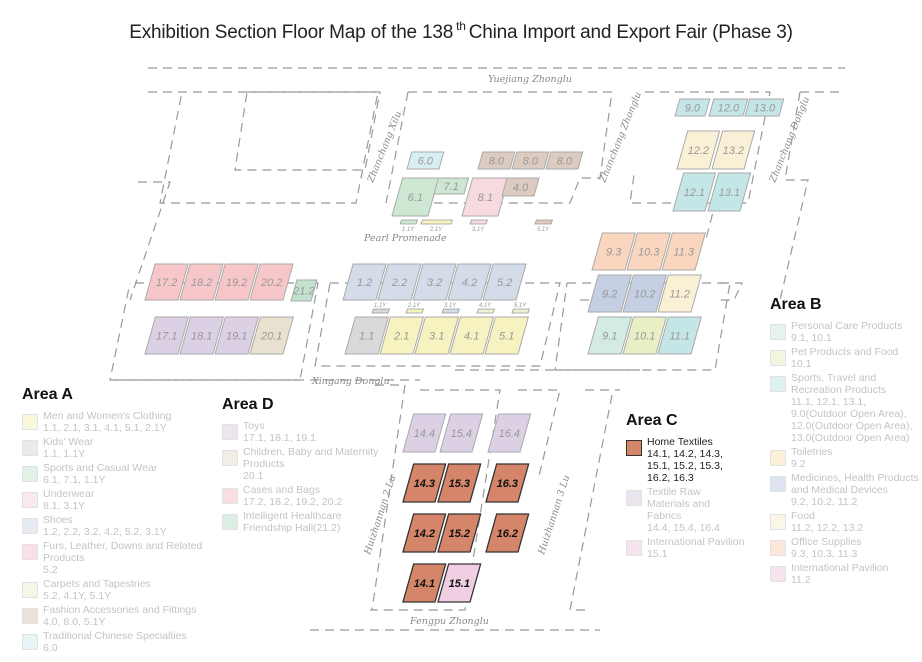 The width and height of the screenshot is (922, 662). What do you see at coordinates (728, 107) in the screenshot?
I see `booth-hall-12-0: 12.0` at bounding box center [728, 107].